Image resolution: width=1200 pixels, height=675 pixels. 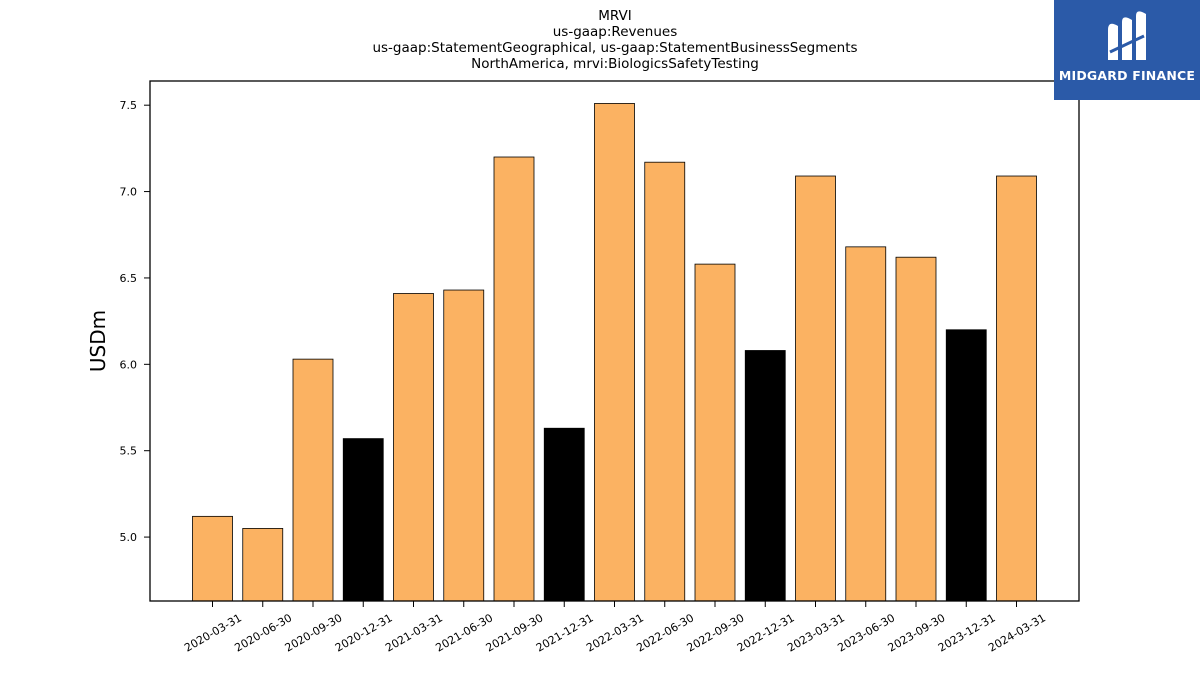 What do you see at coordinates (135, 321) in the screenshot?
I see `y-axis: 5.0 5.5 6.0 6.5 7.0 7.5` at bounding box center [135, 321].